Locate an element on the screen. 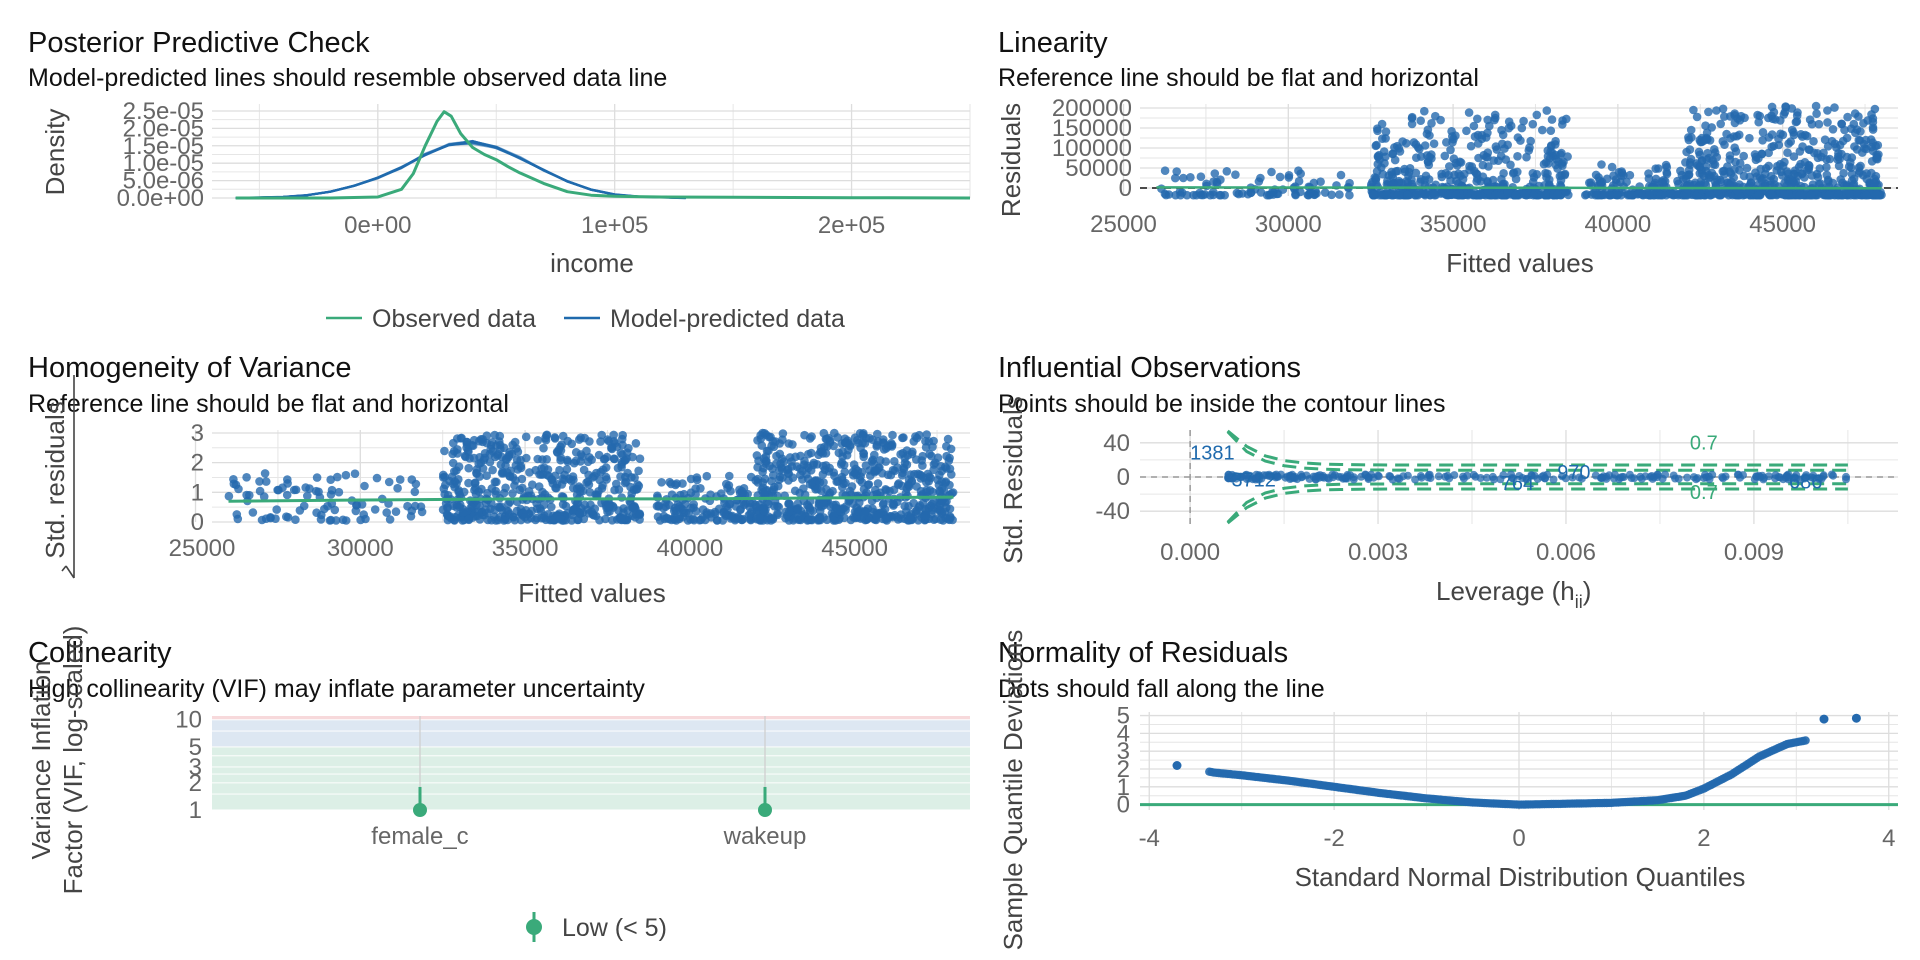 The height and width of the screenshot is (960, 1920). normality-y-tick-label: 5 is located at coordinates (1123, 716).